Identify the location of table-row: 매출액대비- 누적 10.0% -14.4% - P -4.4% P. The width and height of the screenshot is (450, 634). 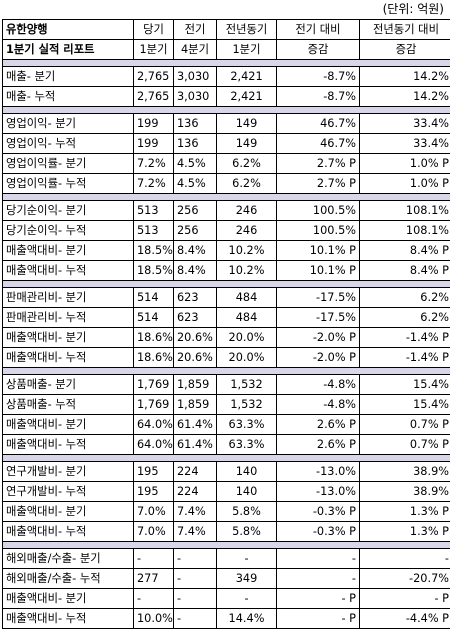
(226, 618).